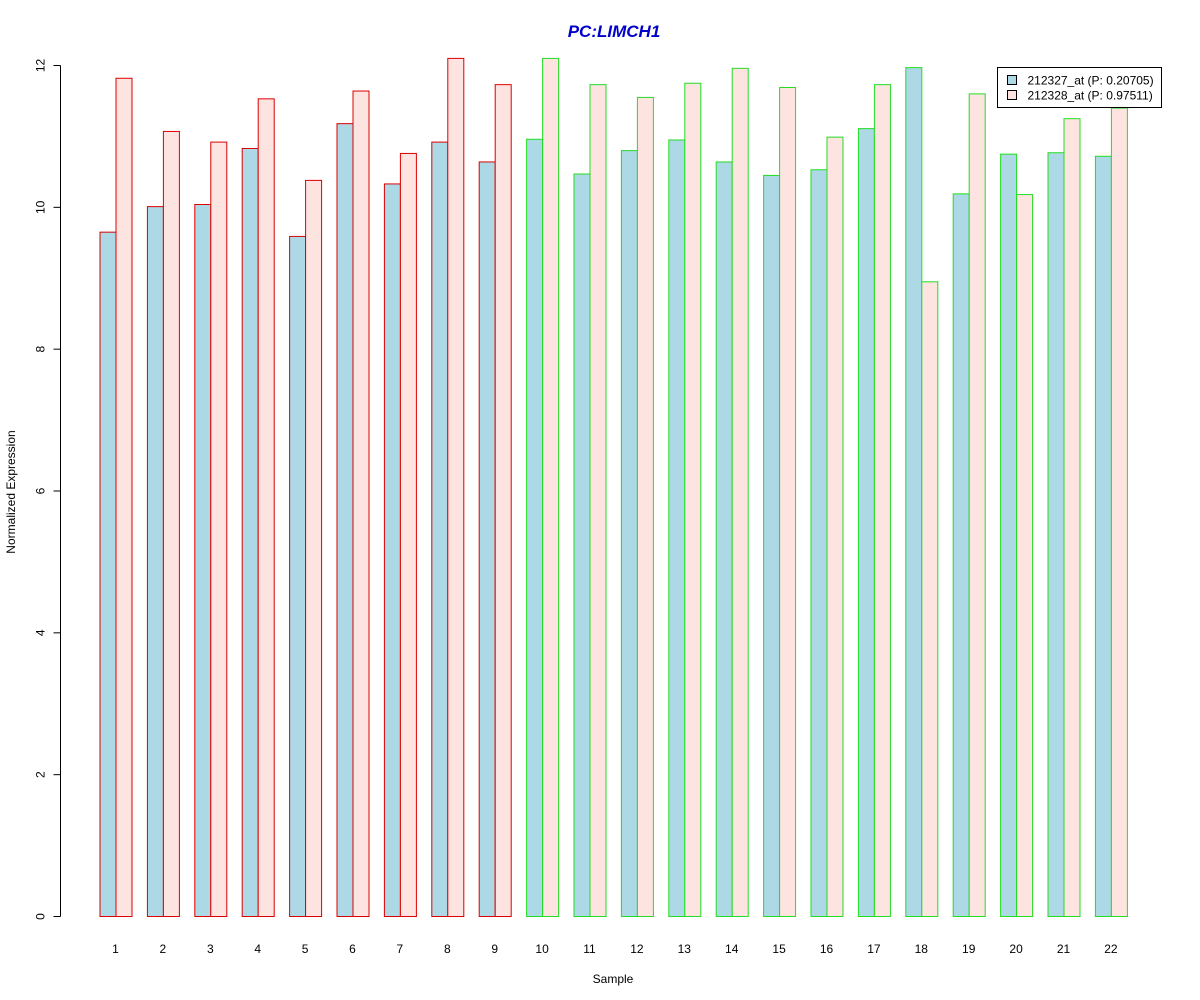 The height and width of the screenshot is (1000, 1200). What do you see at coordinates (447, 949) in the screenshot?
I see `x-tick-label: 8` at bounding box center [447, 949].